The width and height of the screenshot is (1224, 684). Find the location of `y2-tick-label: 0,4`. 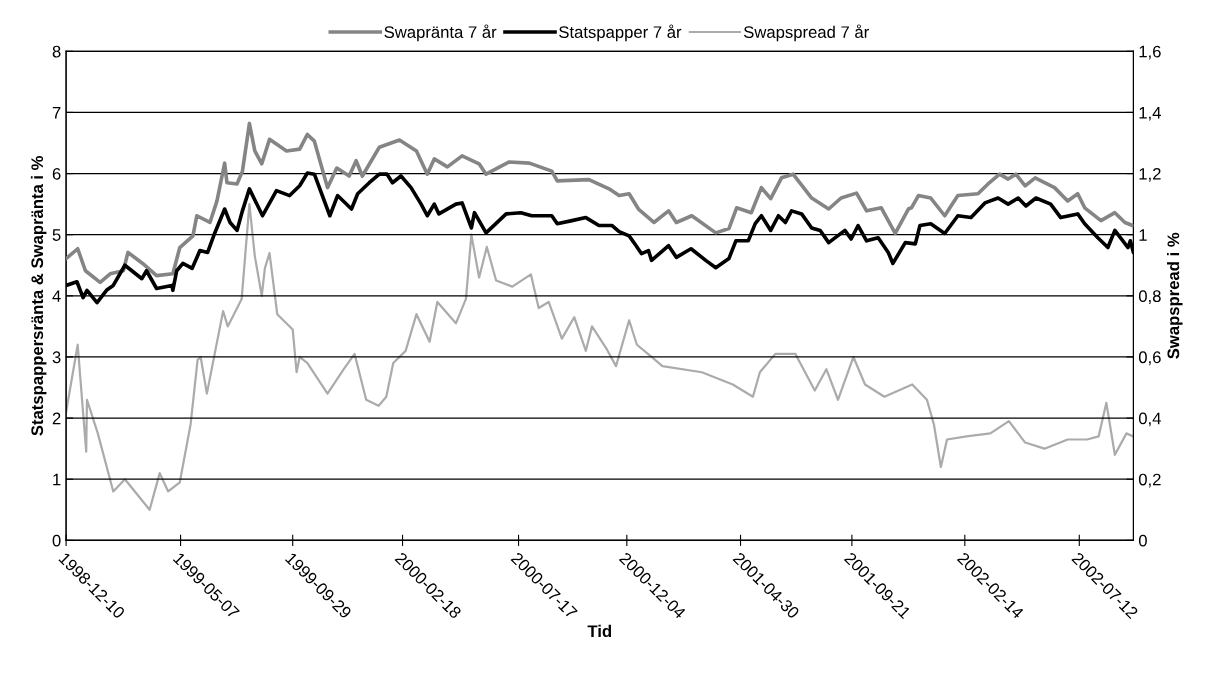

y2-tick-label: 0,4 is located at coordinates (1149, 419).